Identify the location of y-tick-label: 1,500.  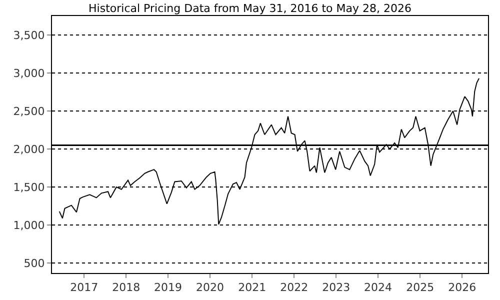
(29, 187).